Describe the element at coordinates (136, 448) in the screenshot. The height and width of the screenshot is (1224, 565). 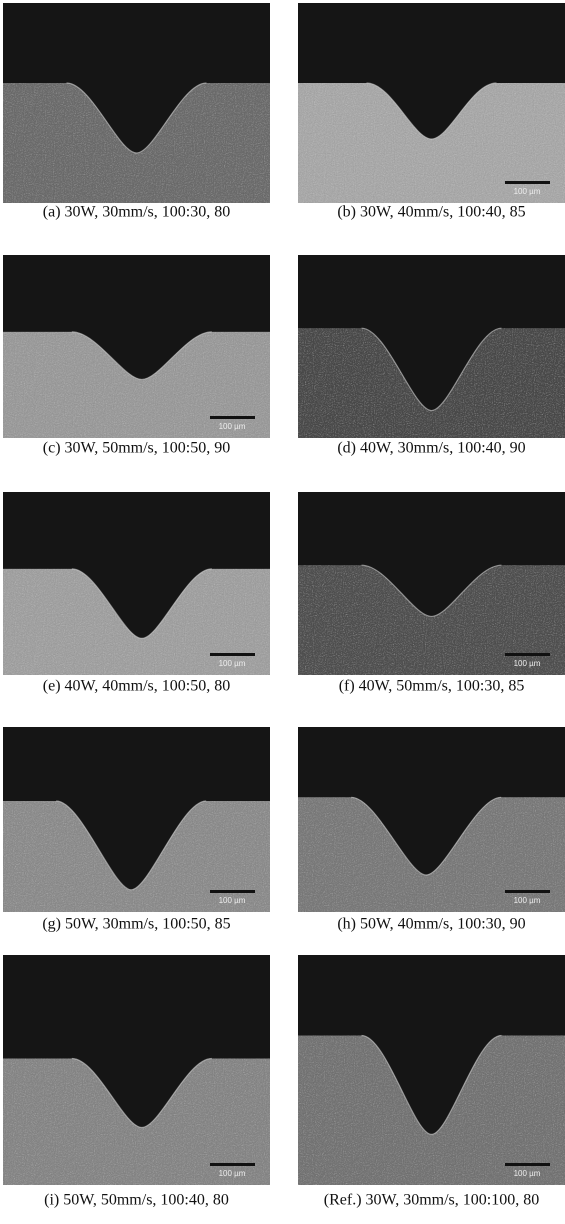
I see `panel-caption: (c) 30W, 50mm/s, 100:50, 90` at that location.